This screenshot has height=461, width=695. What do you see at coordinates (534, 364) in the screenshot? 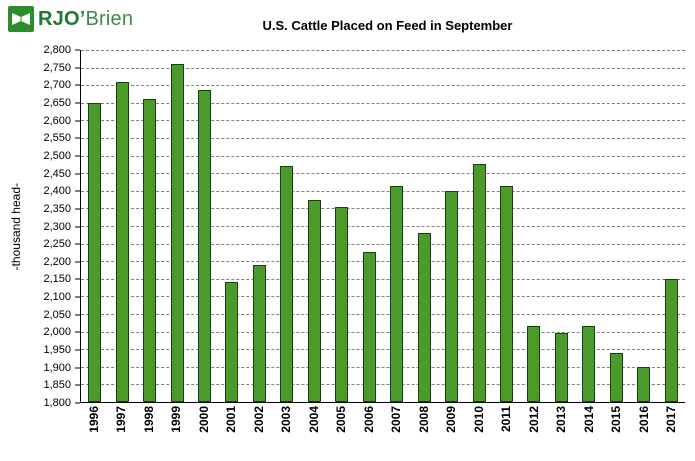
I see `bar-2012` at bounding box center [534, 364].